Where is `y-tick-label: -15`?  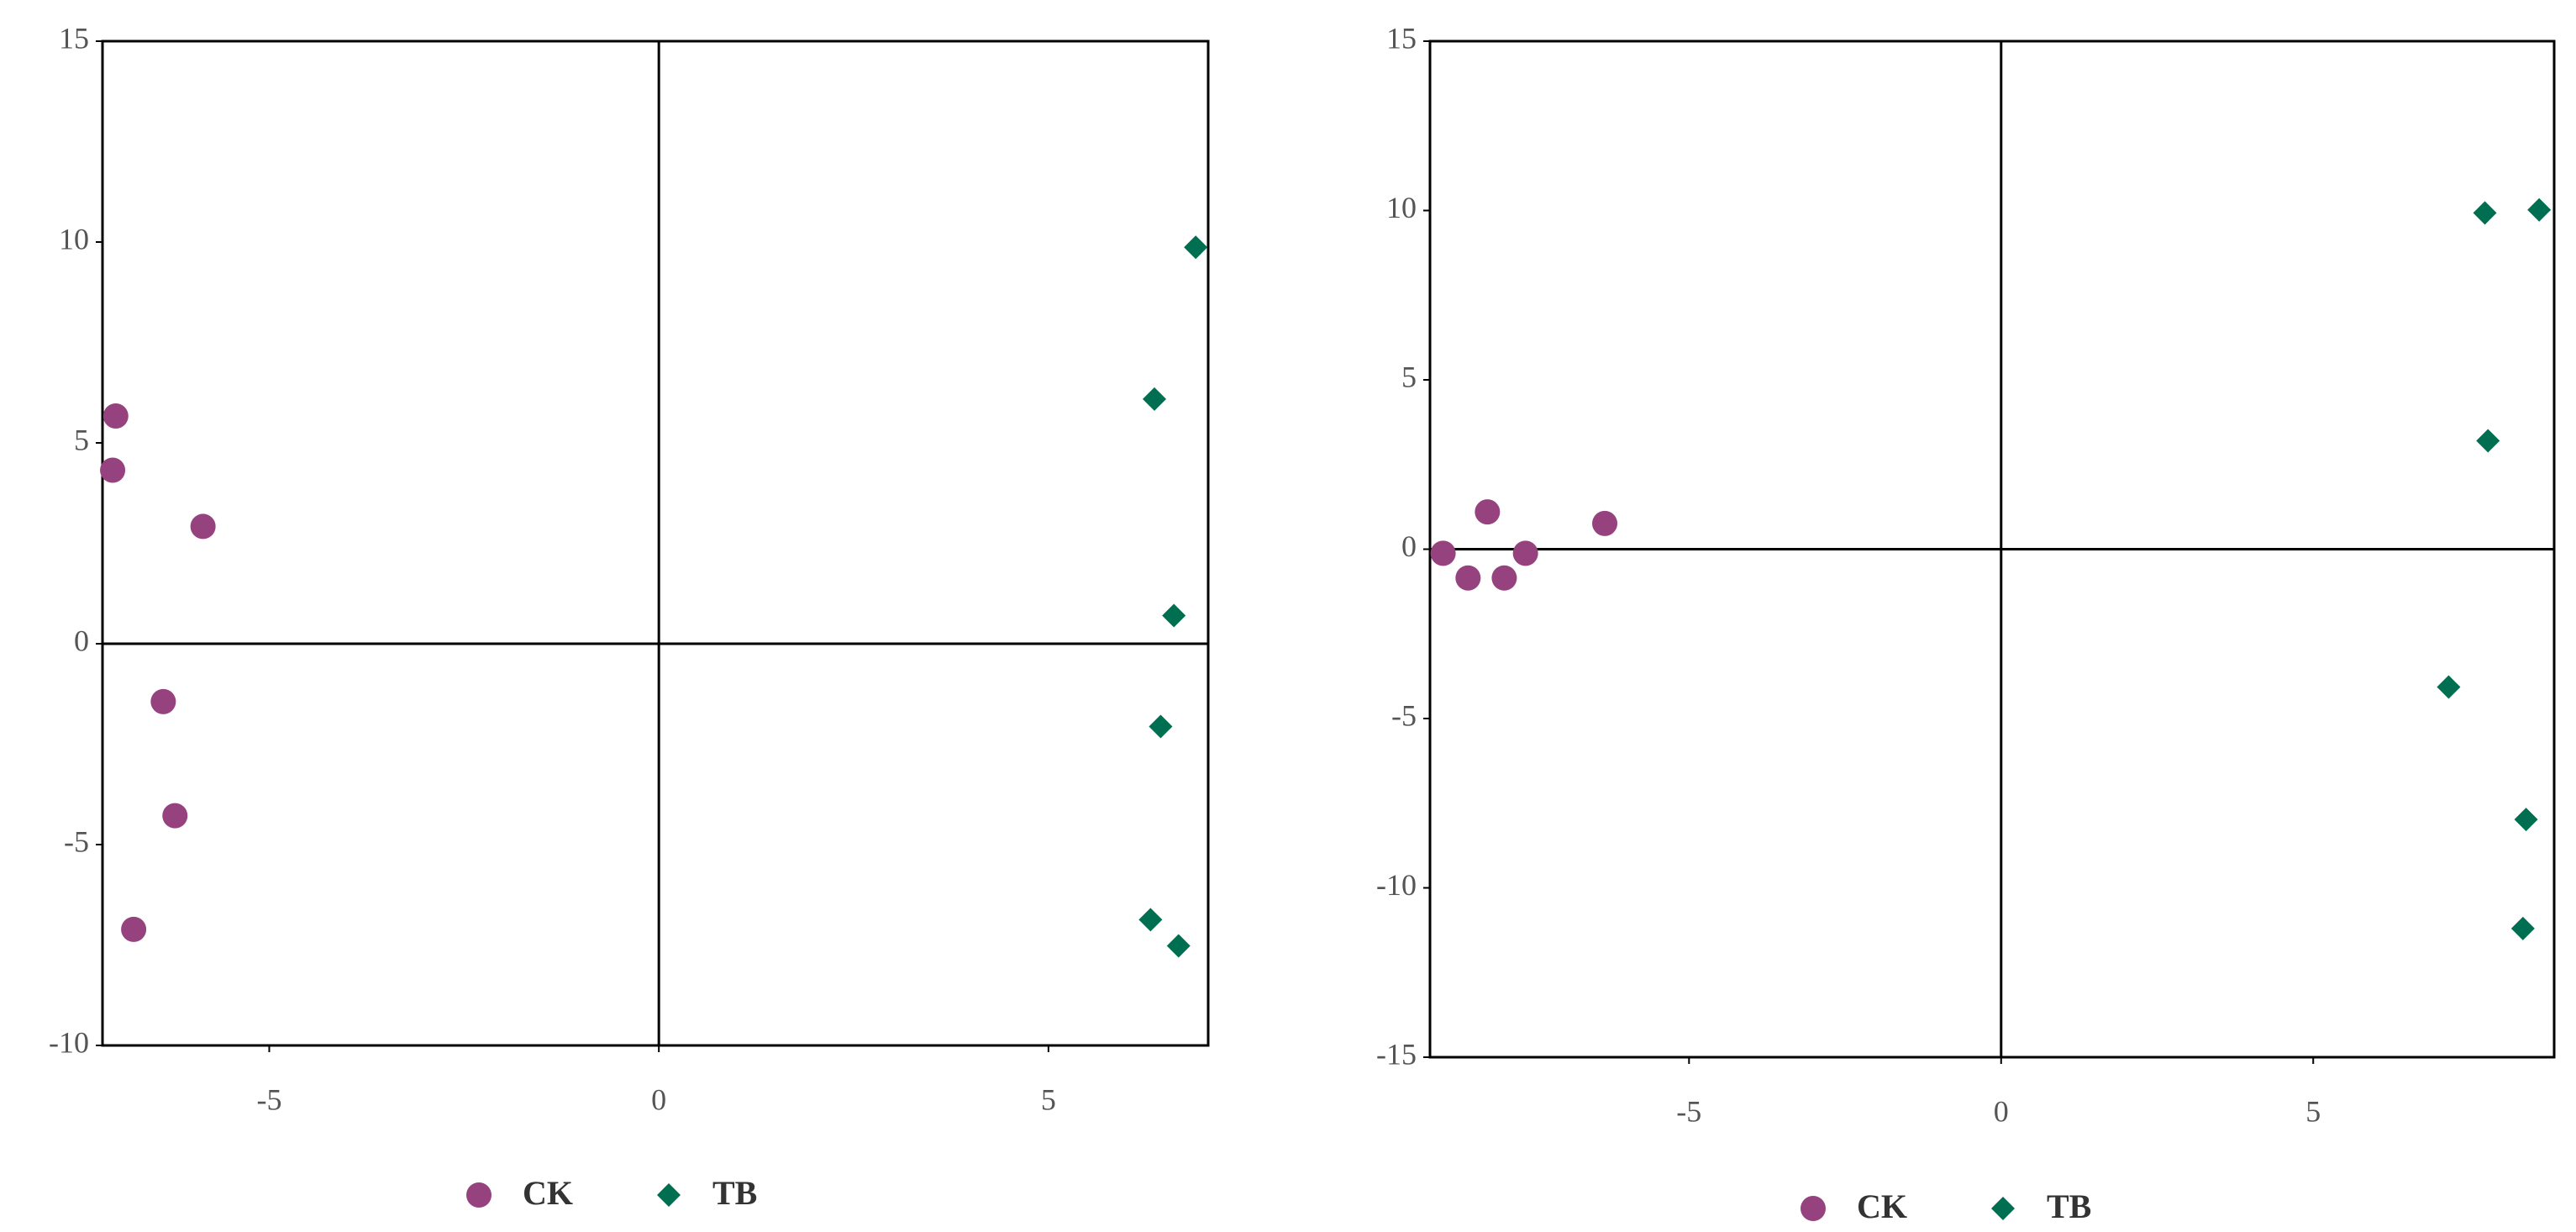
y-tick-label: -15 is located at coordinates (1396, 1054).